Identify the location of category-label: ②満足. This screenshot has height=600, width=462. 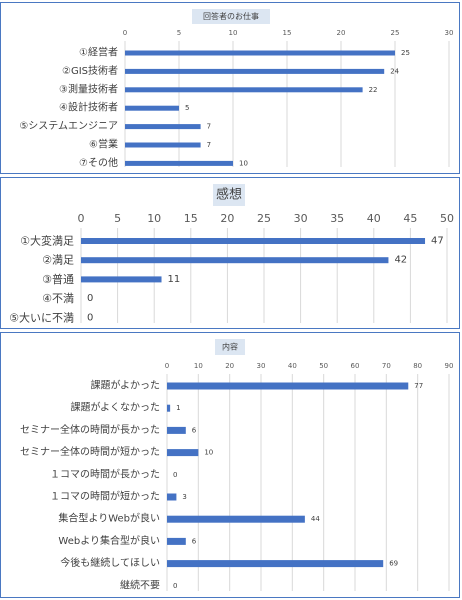
(58, 260).